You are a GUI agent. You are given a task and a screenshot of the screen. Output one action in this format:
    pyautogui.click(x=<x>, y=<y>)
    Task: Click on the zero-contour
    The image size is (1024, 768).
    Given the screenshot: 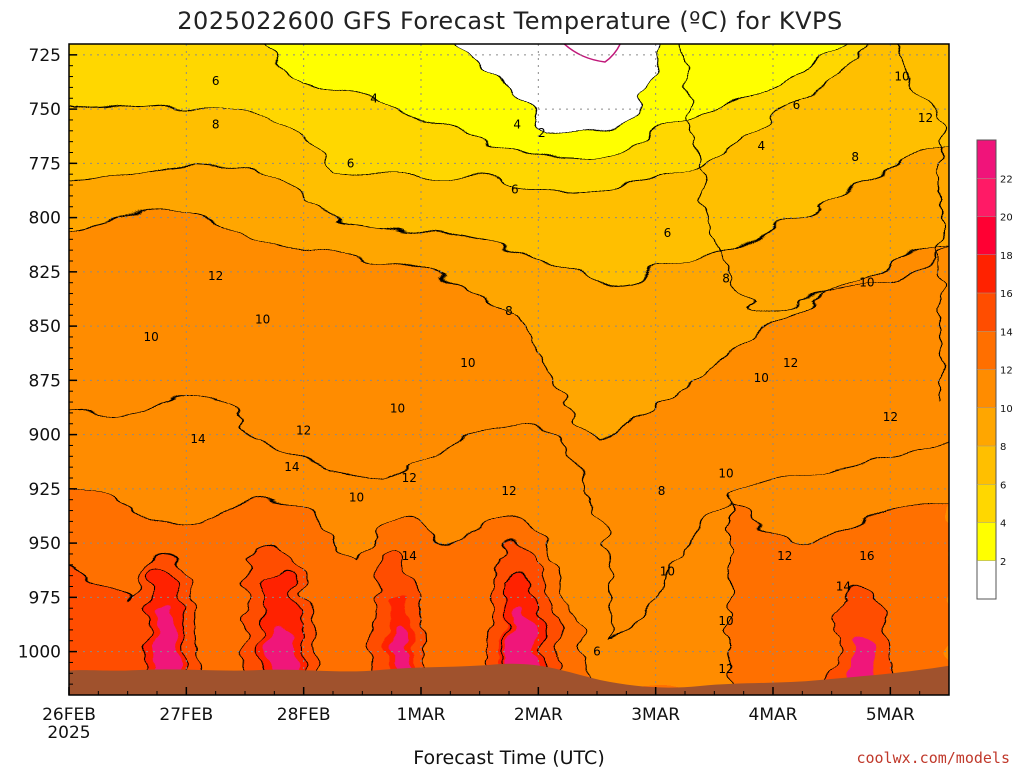 What is the action you would take?
    pyautogui.click(x=592, y=53)
    